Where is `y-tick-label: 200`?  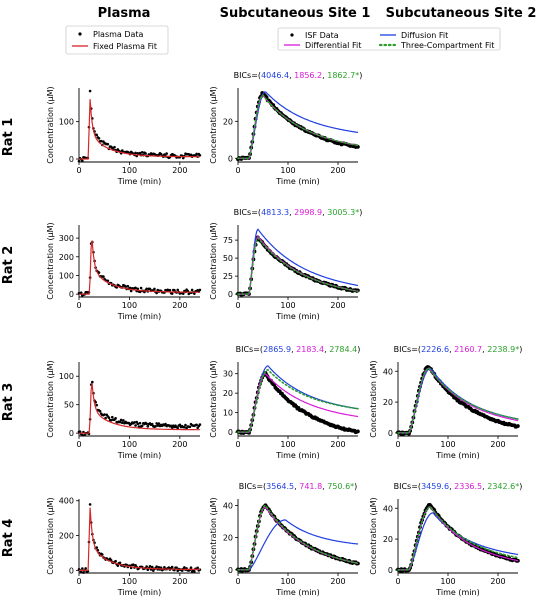 y-tick-label: 200 is located at coordinates (66, 257).